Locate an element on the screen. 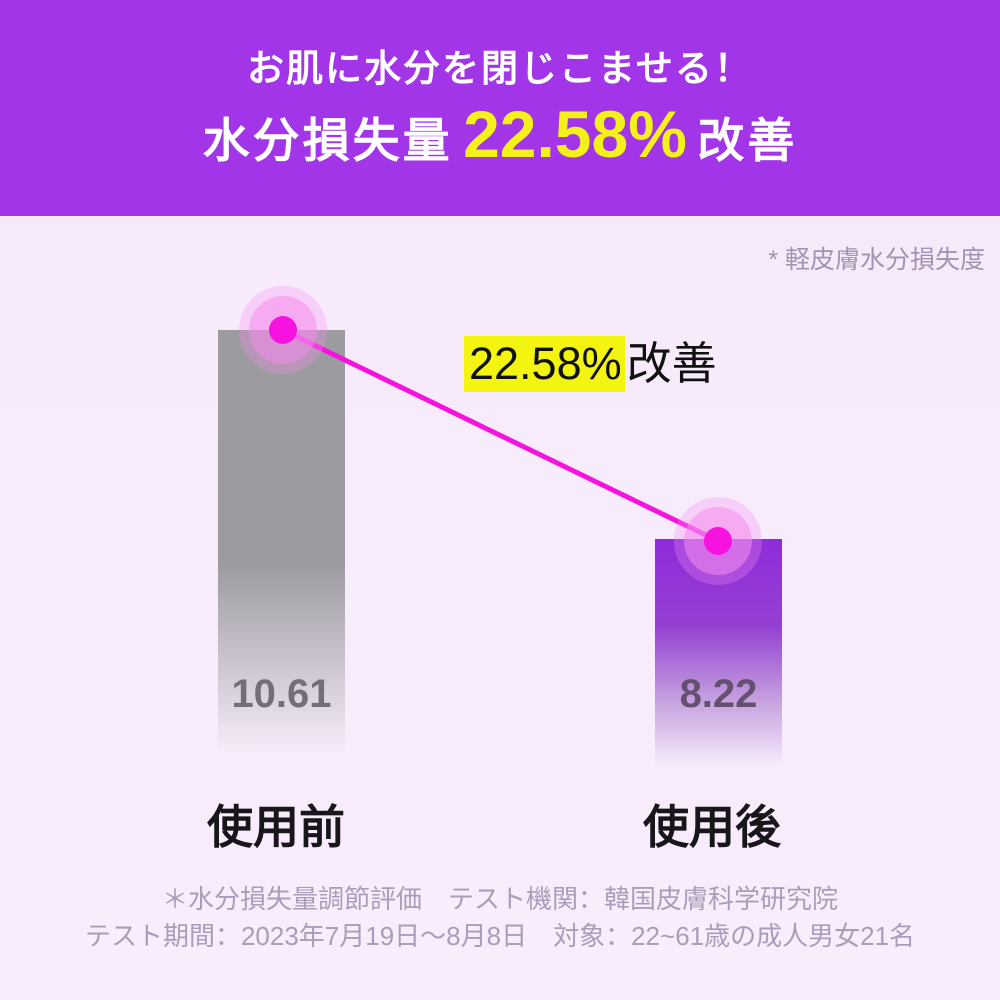  test-details-line1: ＊水分損失量調節評価 テスト機関：韓国皮膚科学研究院 is located at coordinates (499, 899).